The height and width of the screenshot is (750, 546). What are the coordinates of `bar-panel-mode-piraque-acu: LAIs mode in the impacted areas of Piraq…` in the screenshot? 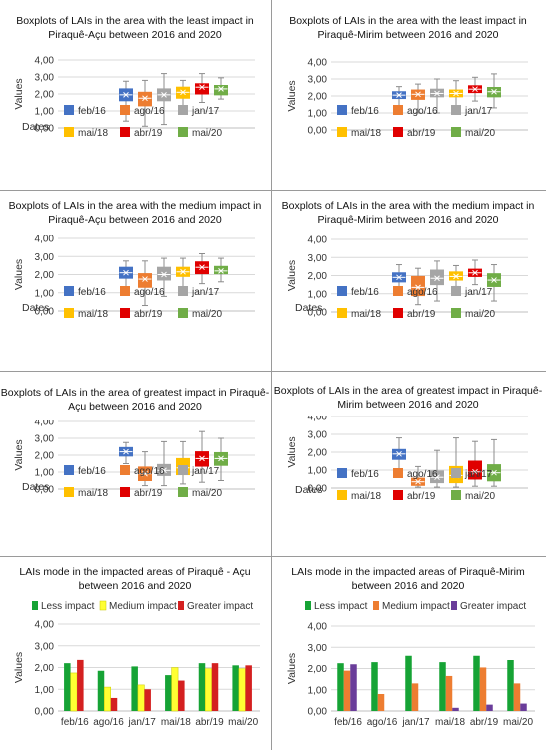 It's located at (135, 653).